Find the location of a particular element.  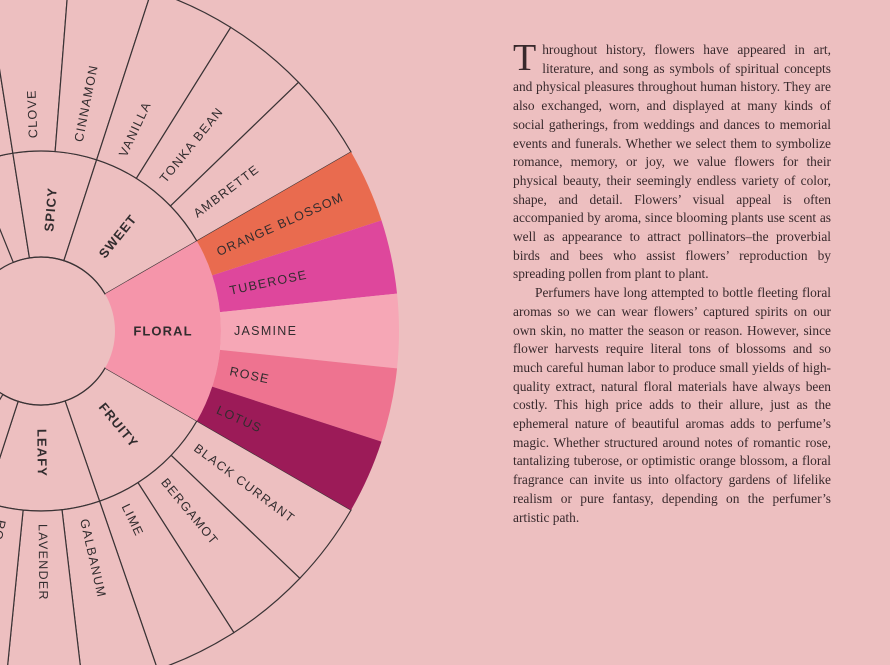

wheel-note-label-clove: CLOVE is located at coordinates (33, 113).